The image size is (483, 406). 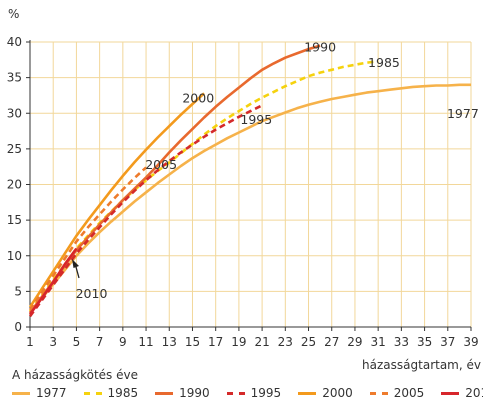 What do you see at coordinates (447, 342) in the screenshot?
I see `x-tick-label: 37` at bounding box center [447, 342].